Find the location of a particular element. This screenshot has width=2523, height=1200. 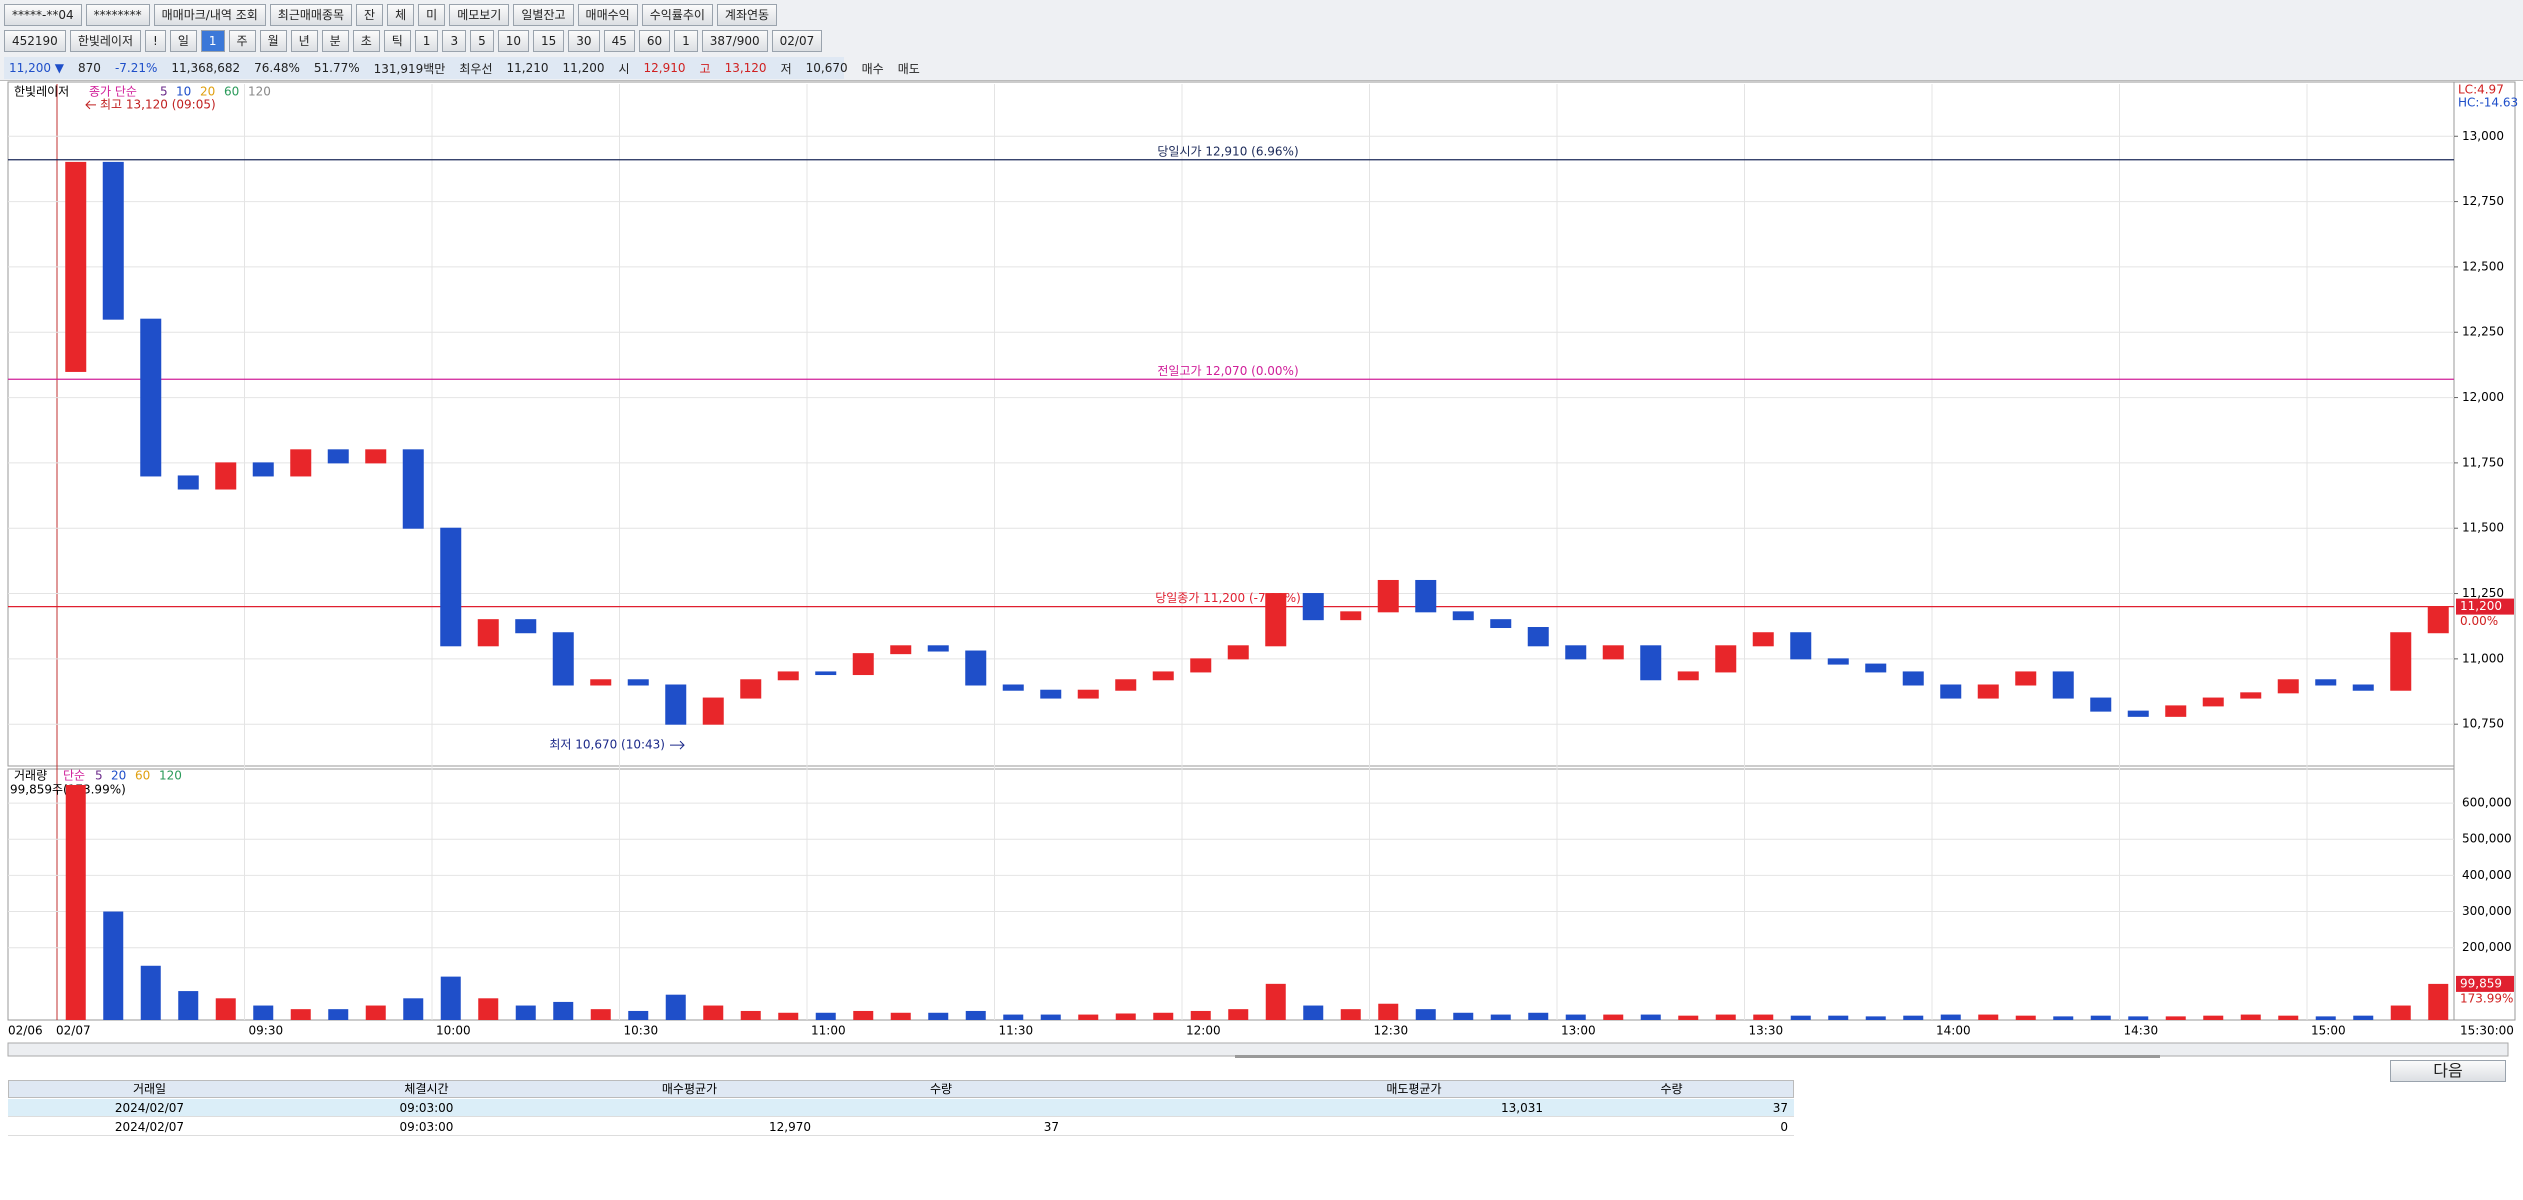

x-tick-label: 09:30 is located at coordinates (266, 1031).